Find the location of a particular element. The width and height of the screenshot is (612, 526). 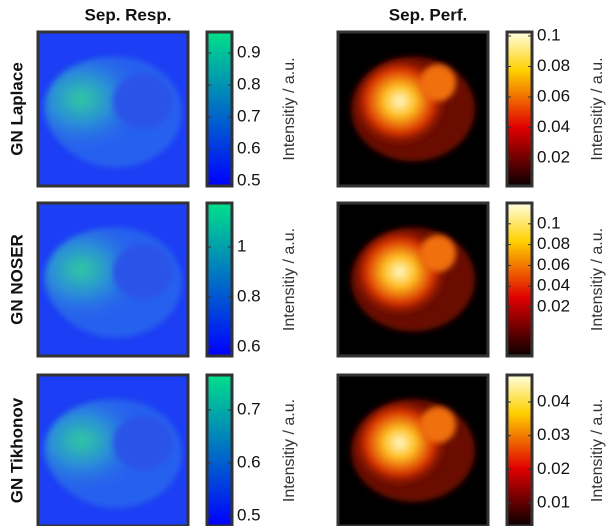

column-title: Sep. Resp. is located at coordinates (128, 14).